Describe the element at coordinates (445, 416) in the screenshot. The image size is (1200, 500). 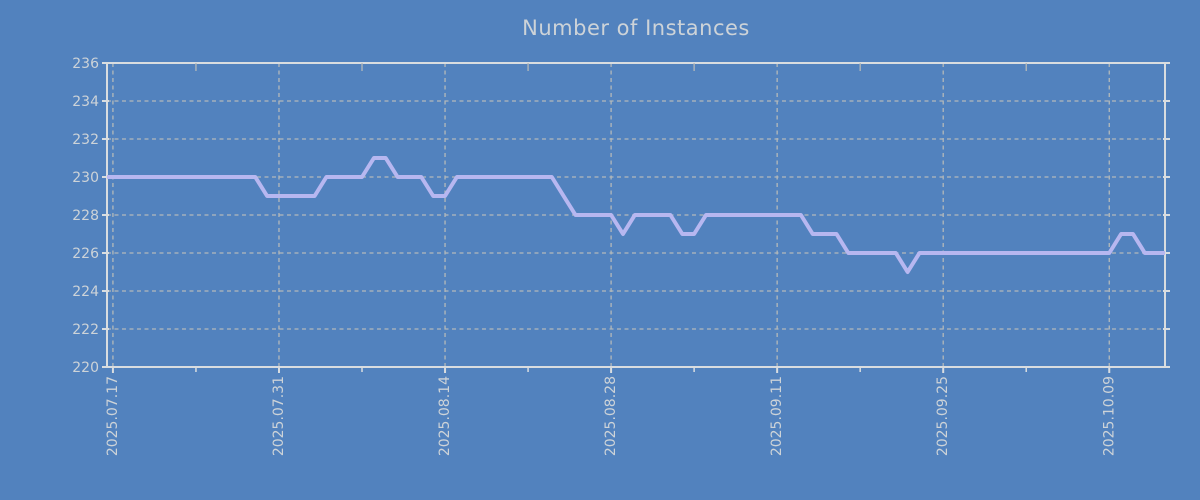
I see `x-axis-tick-label: 2025.08.14` at that location.